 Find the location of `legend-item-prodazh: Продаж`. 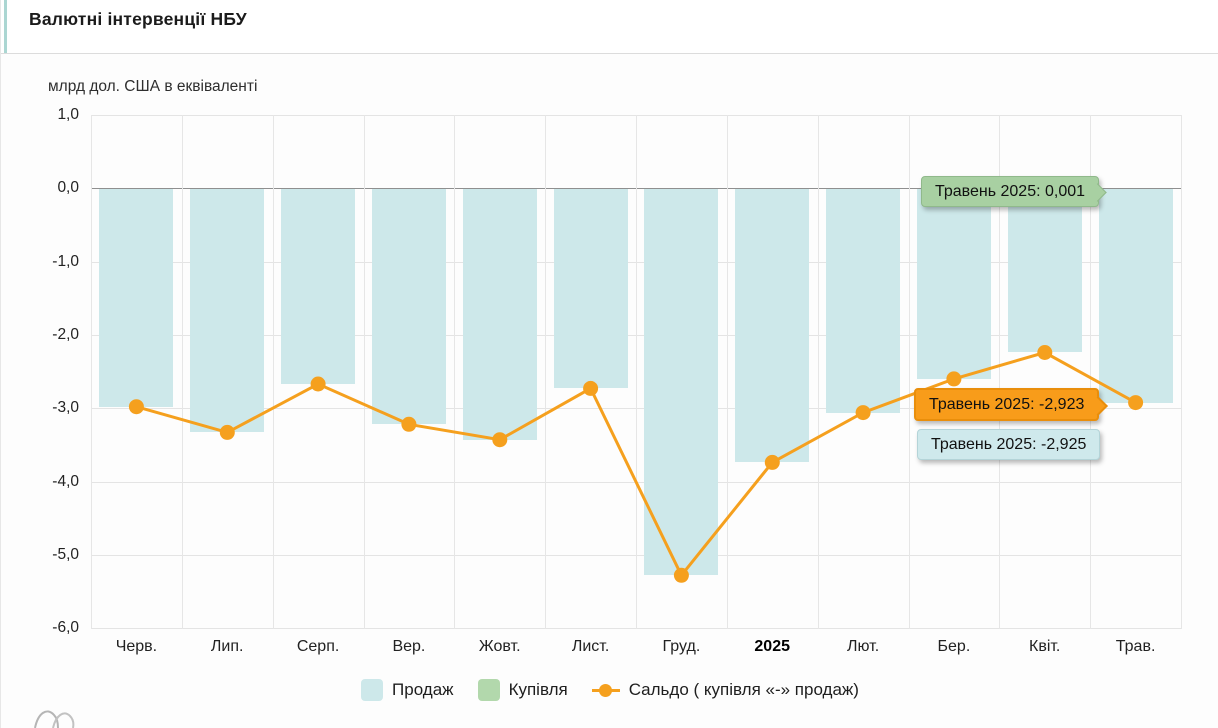

legend-item-prodazh: Продаж is located at coordinates (407, 690).